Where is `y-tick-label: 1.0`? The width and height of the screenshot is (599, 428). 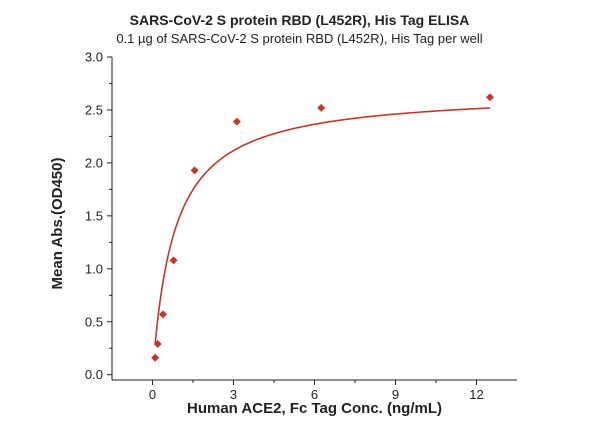
y-tick-label: 1.0 is located at coordinates (94, 268).